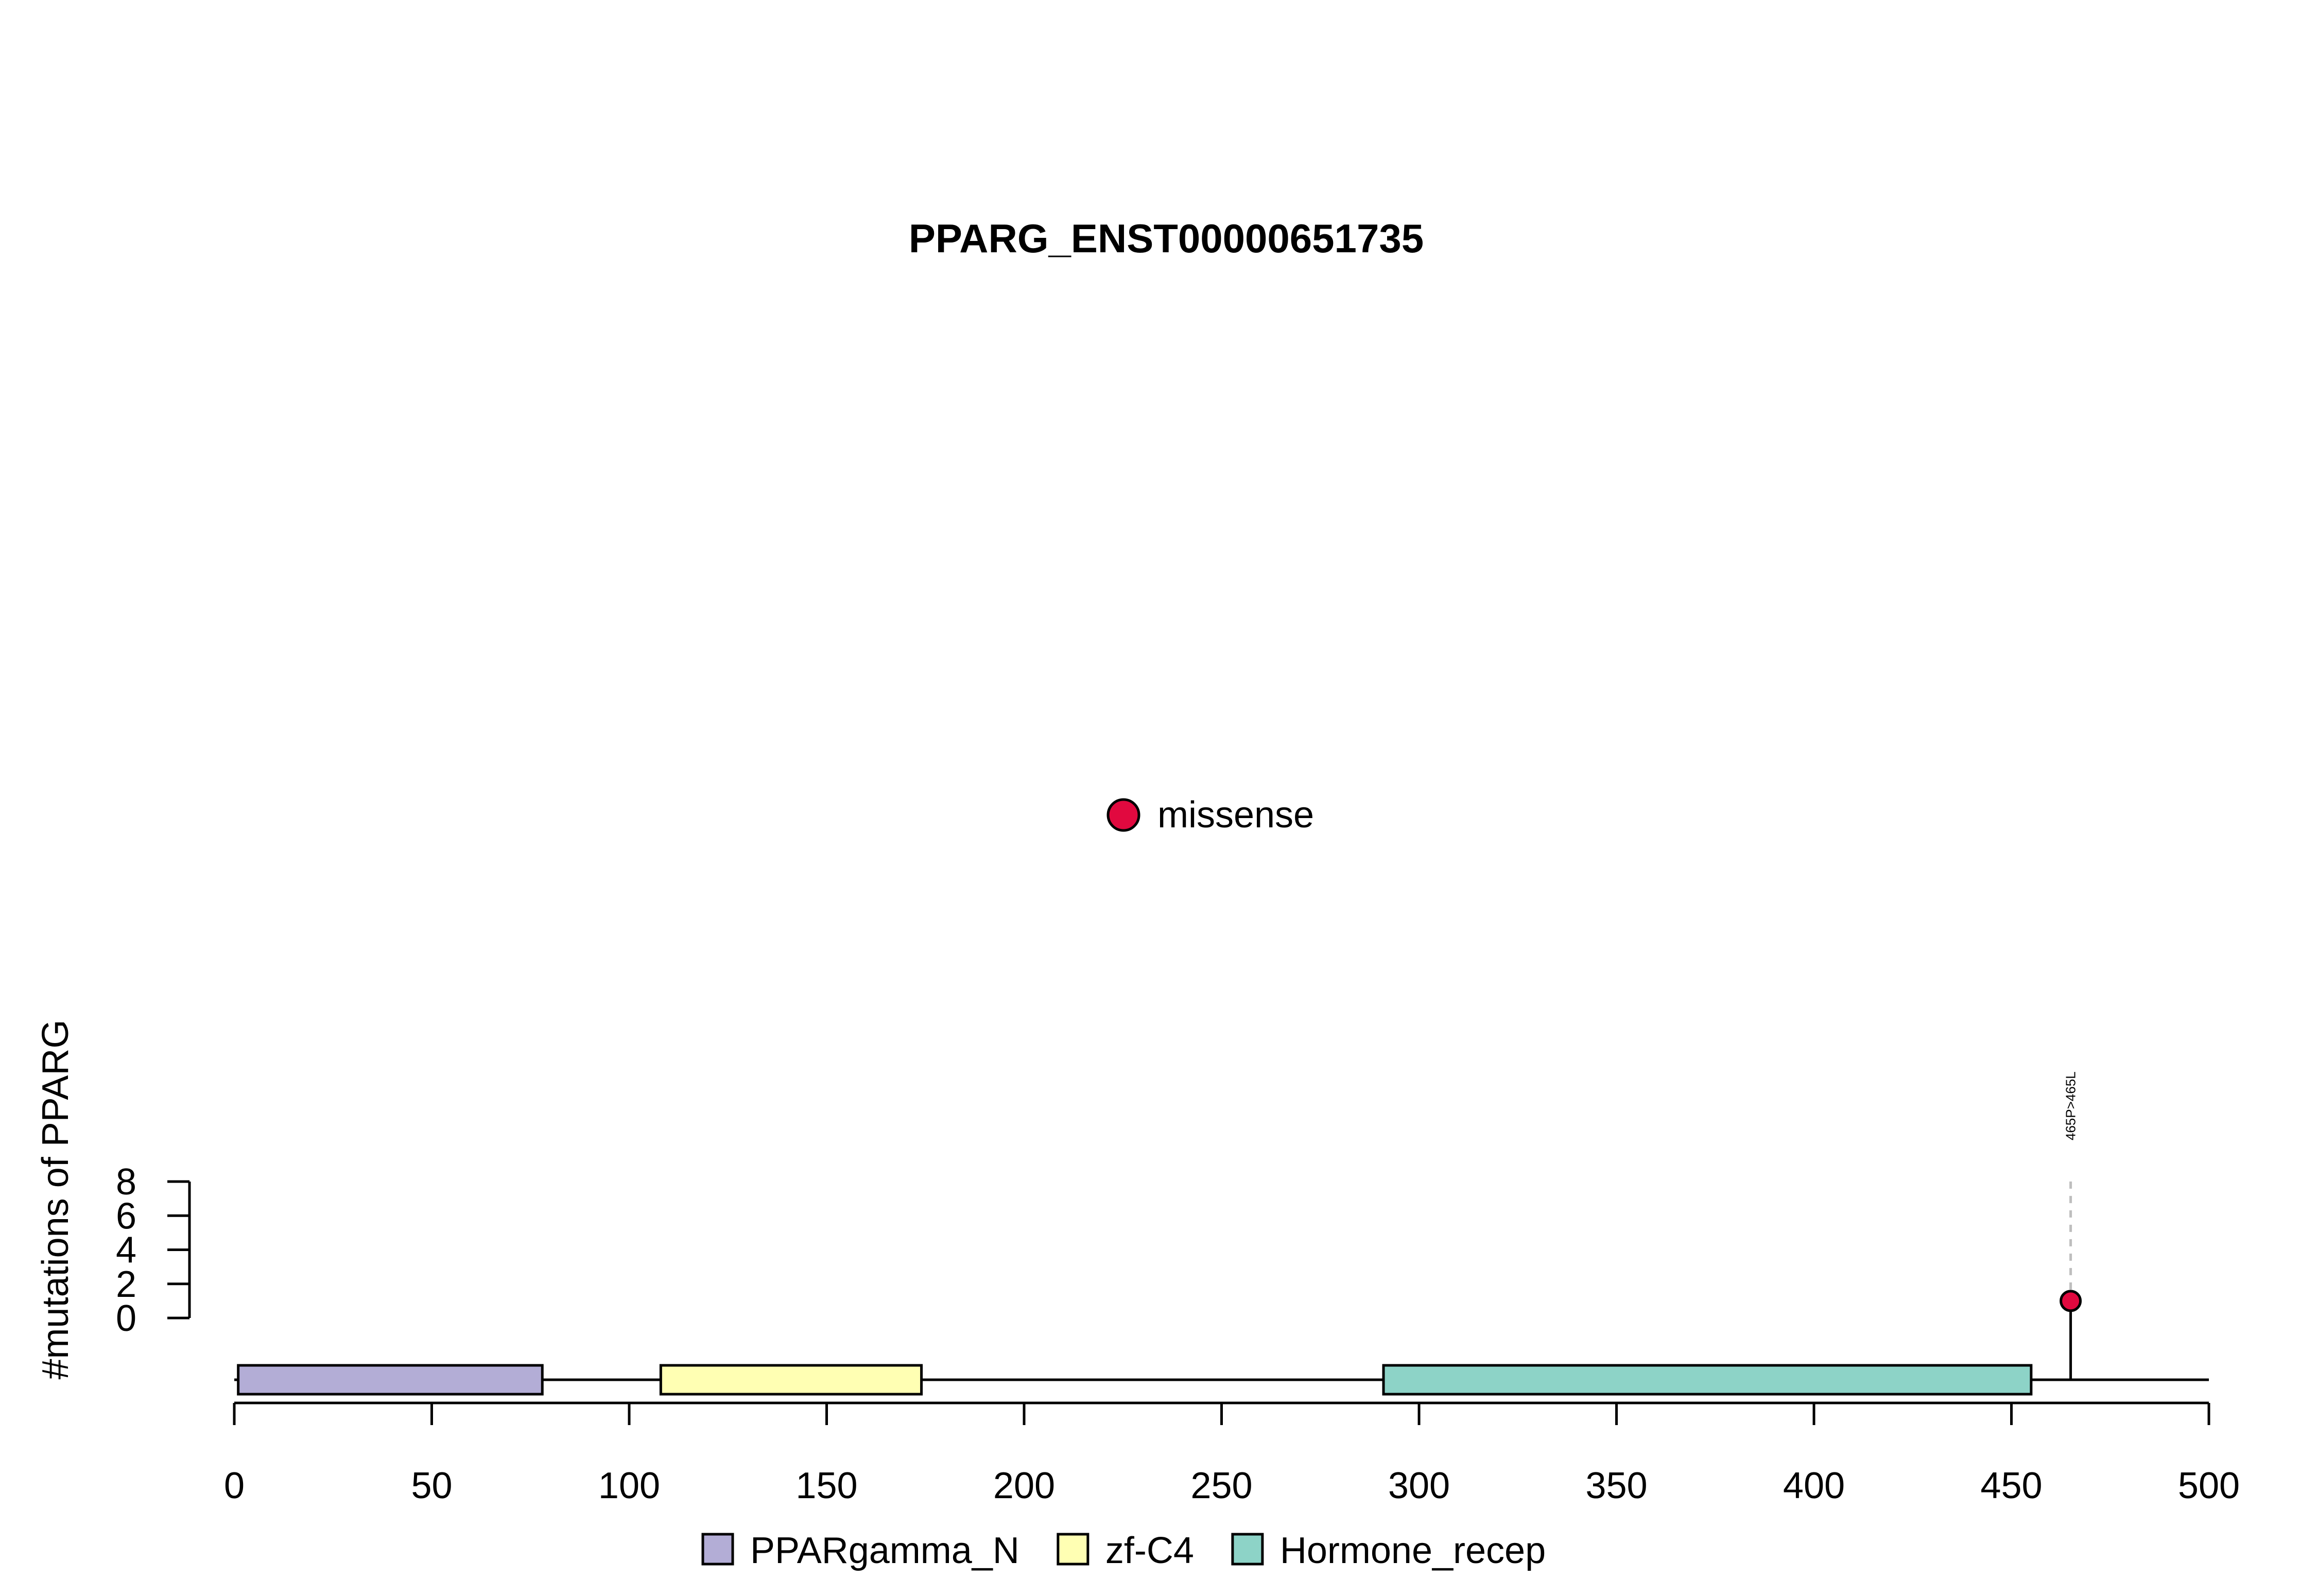  Describe the element at coordinates (1413, 1551) in the screenshot. I see `domain-legend-label: Hormone_recep` at that location.